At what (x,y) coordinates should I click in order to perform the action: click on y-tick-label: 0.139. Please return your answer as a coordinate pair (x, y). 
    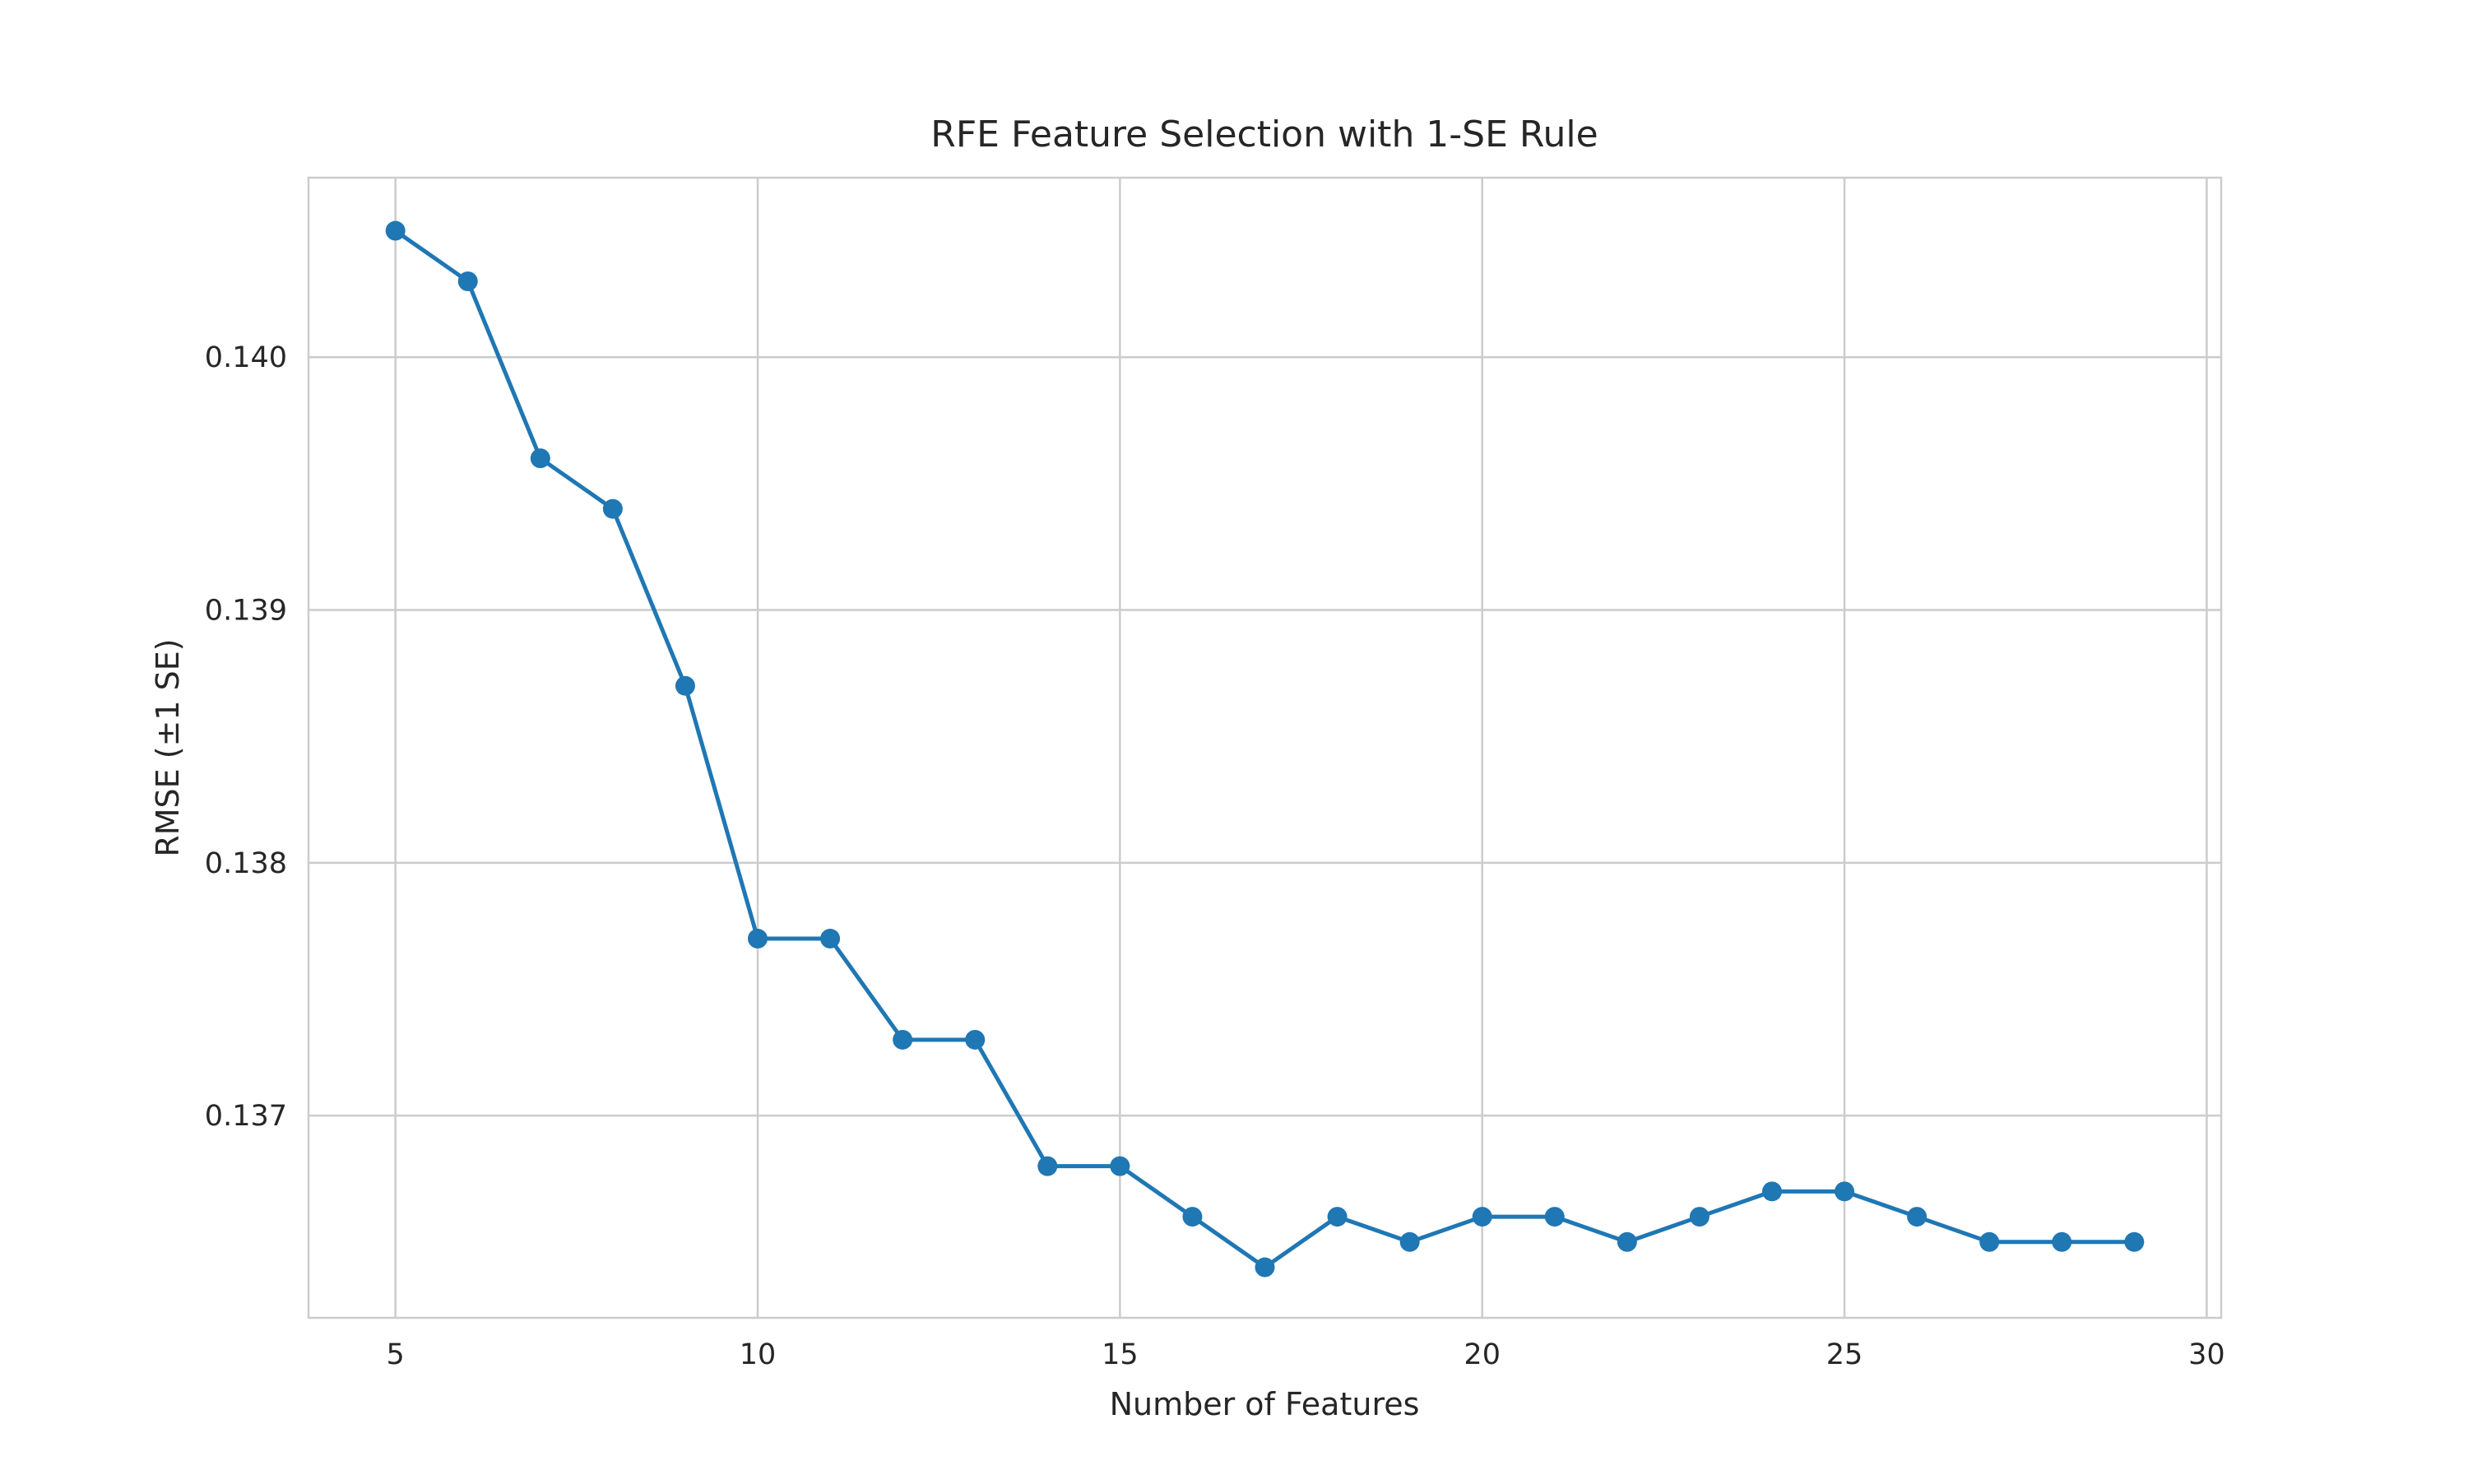
    Looking at the image, I should click on (246, 611).